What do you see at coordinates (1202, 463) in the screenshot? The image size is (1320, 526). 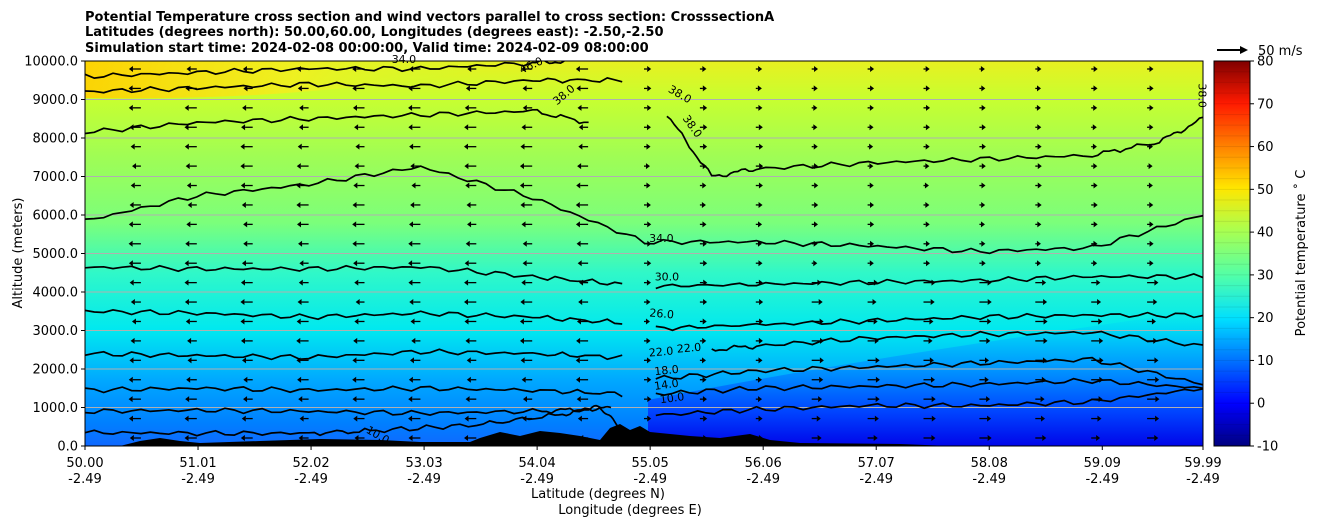 I see `x-tick-label-lat: 59.99` at bounding box center [1202, 463].